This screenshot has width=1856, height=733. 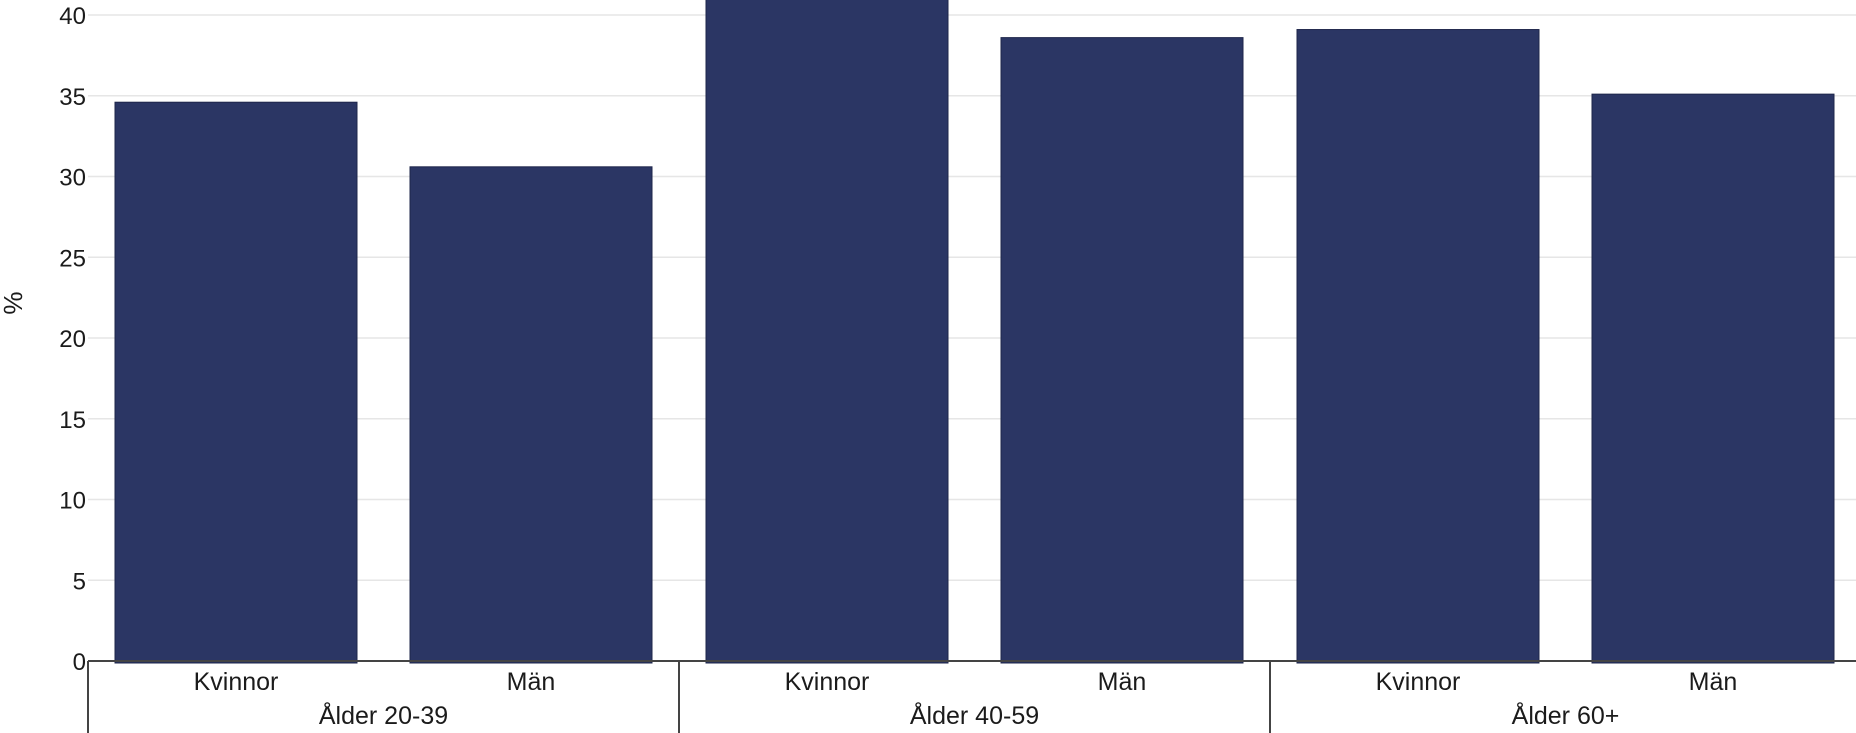 I want to click on y-tick-label: 35, so click(x=72, y=97).